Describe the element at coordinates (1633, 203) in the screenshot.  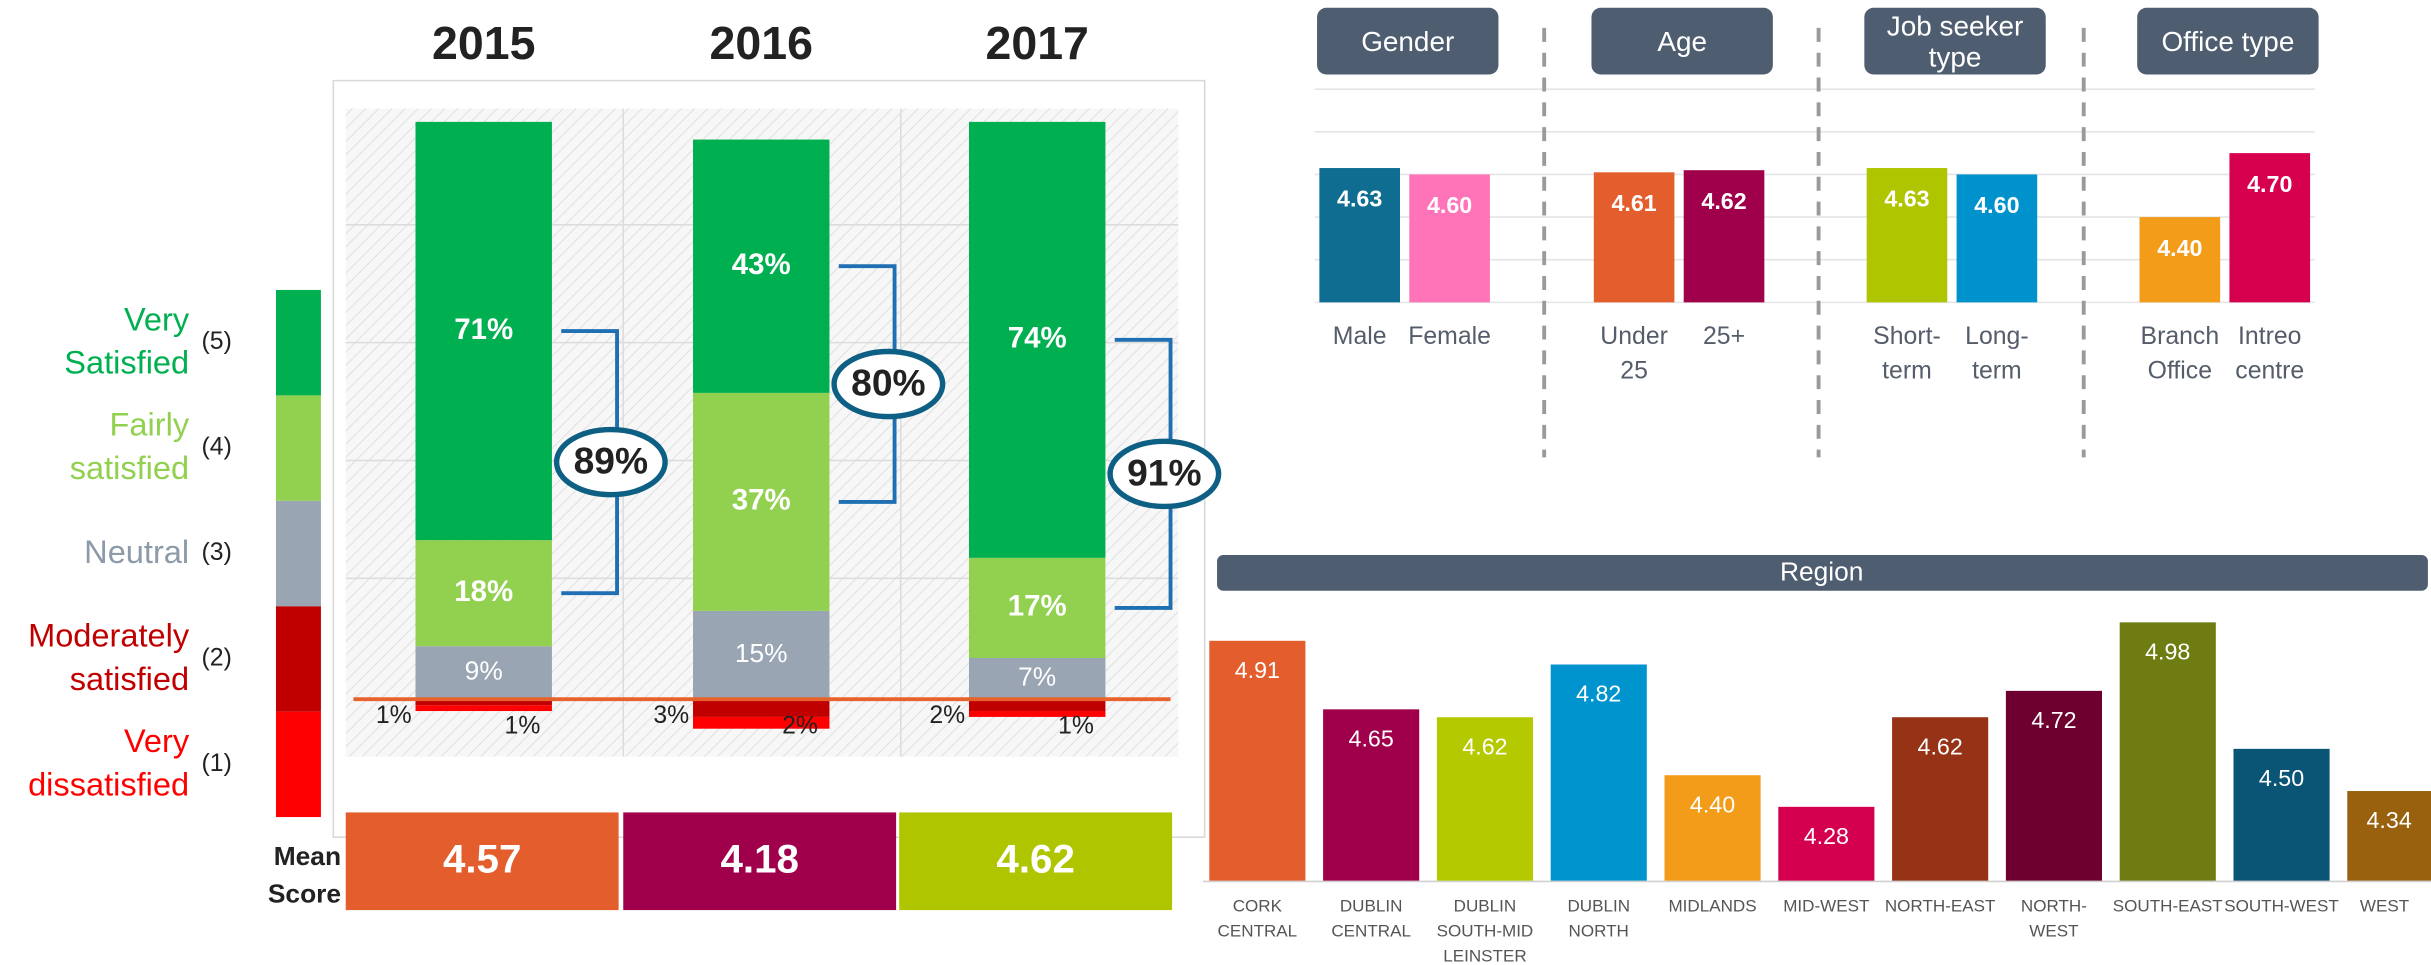
I see `value-label: 4.61` at that location.